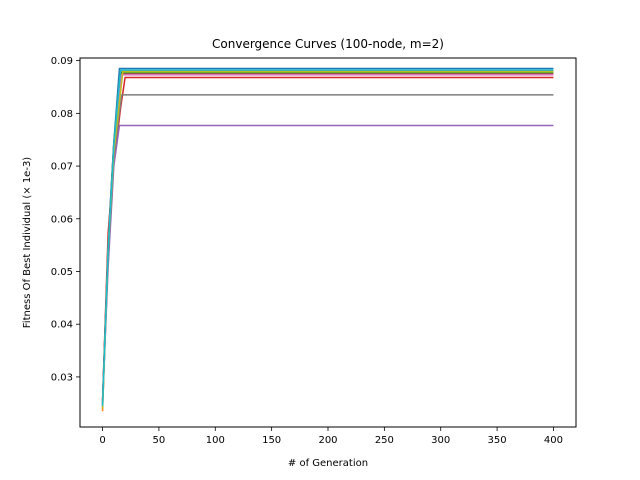 This screenshot has width=640, height=480. Describe the element at coordinates (62, 61) in the screenshot. I see `y-tick-label: 0.09` at that location.